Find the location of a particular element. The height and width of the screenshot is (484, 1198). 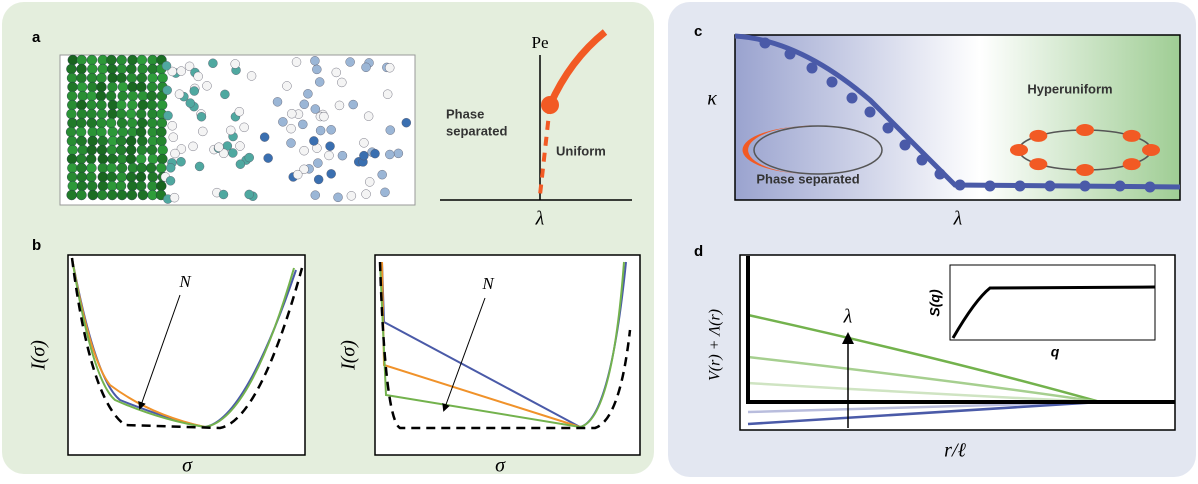

inset-curve is located at coordinates (1053, 312).